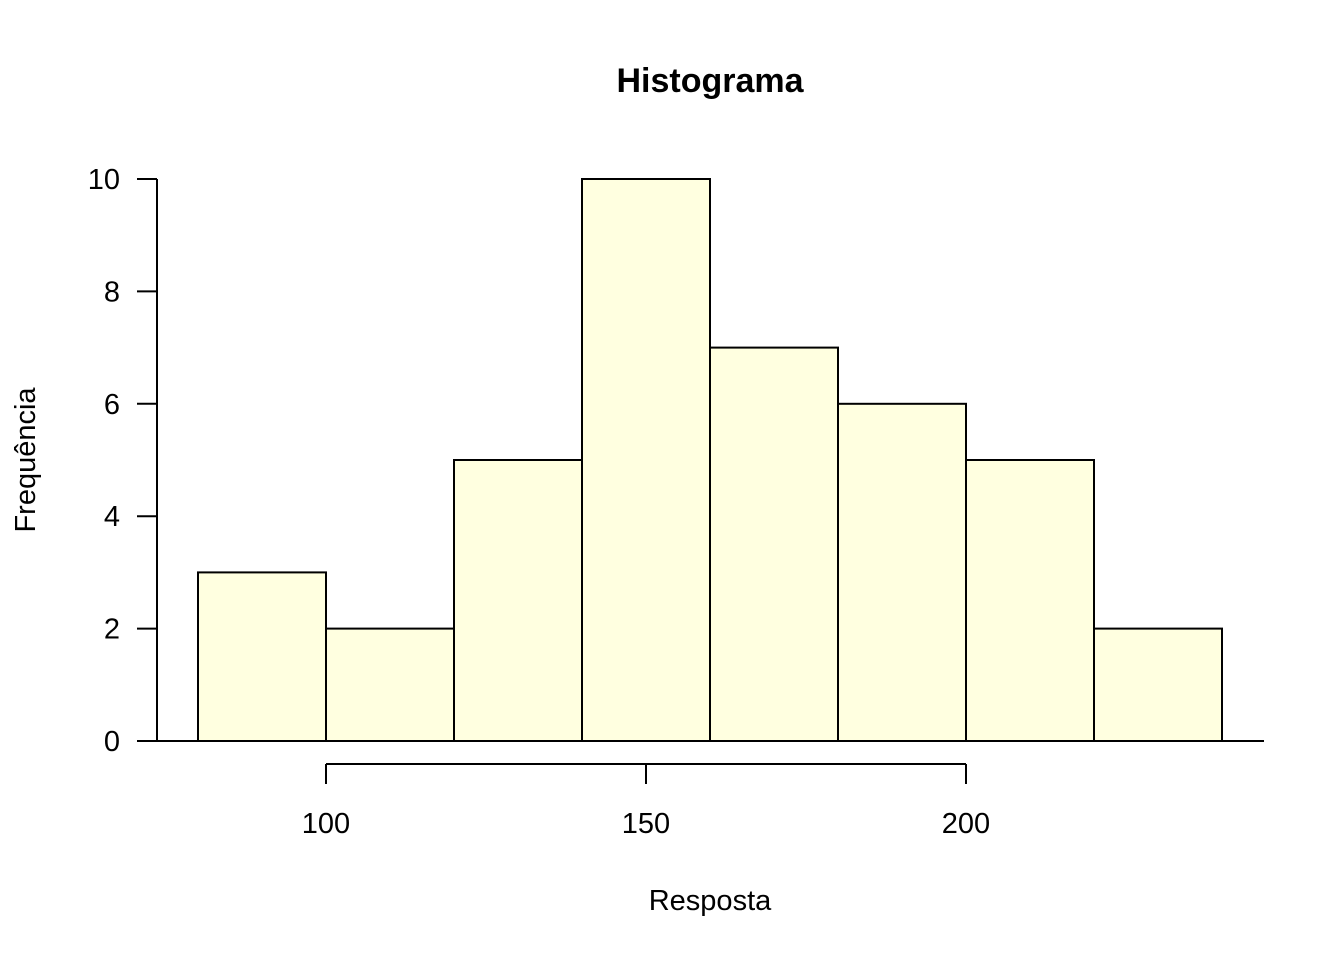 Image resolution: width=1344 pixels, height=960 pixels. What do you see at coordinates (112, 405) in the screenshot?
I see `y-tick-label-3: 6` at bounding box center [112, 405].